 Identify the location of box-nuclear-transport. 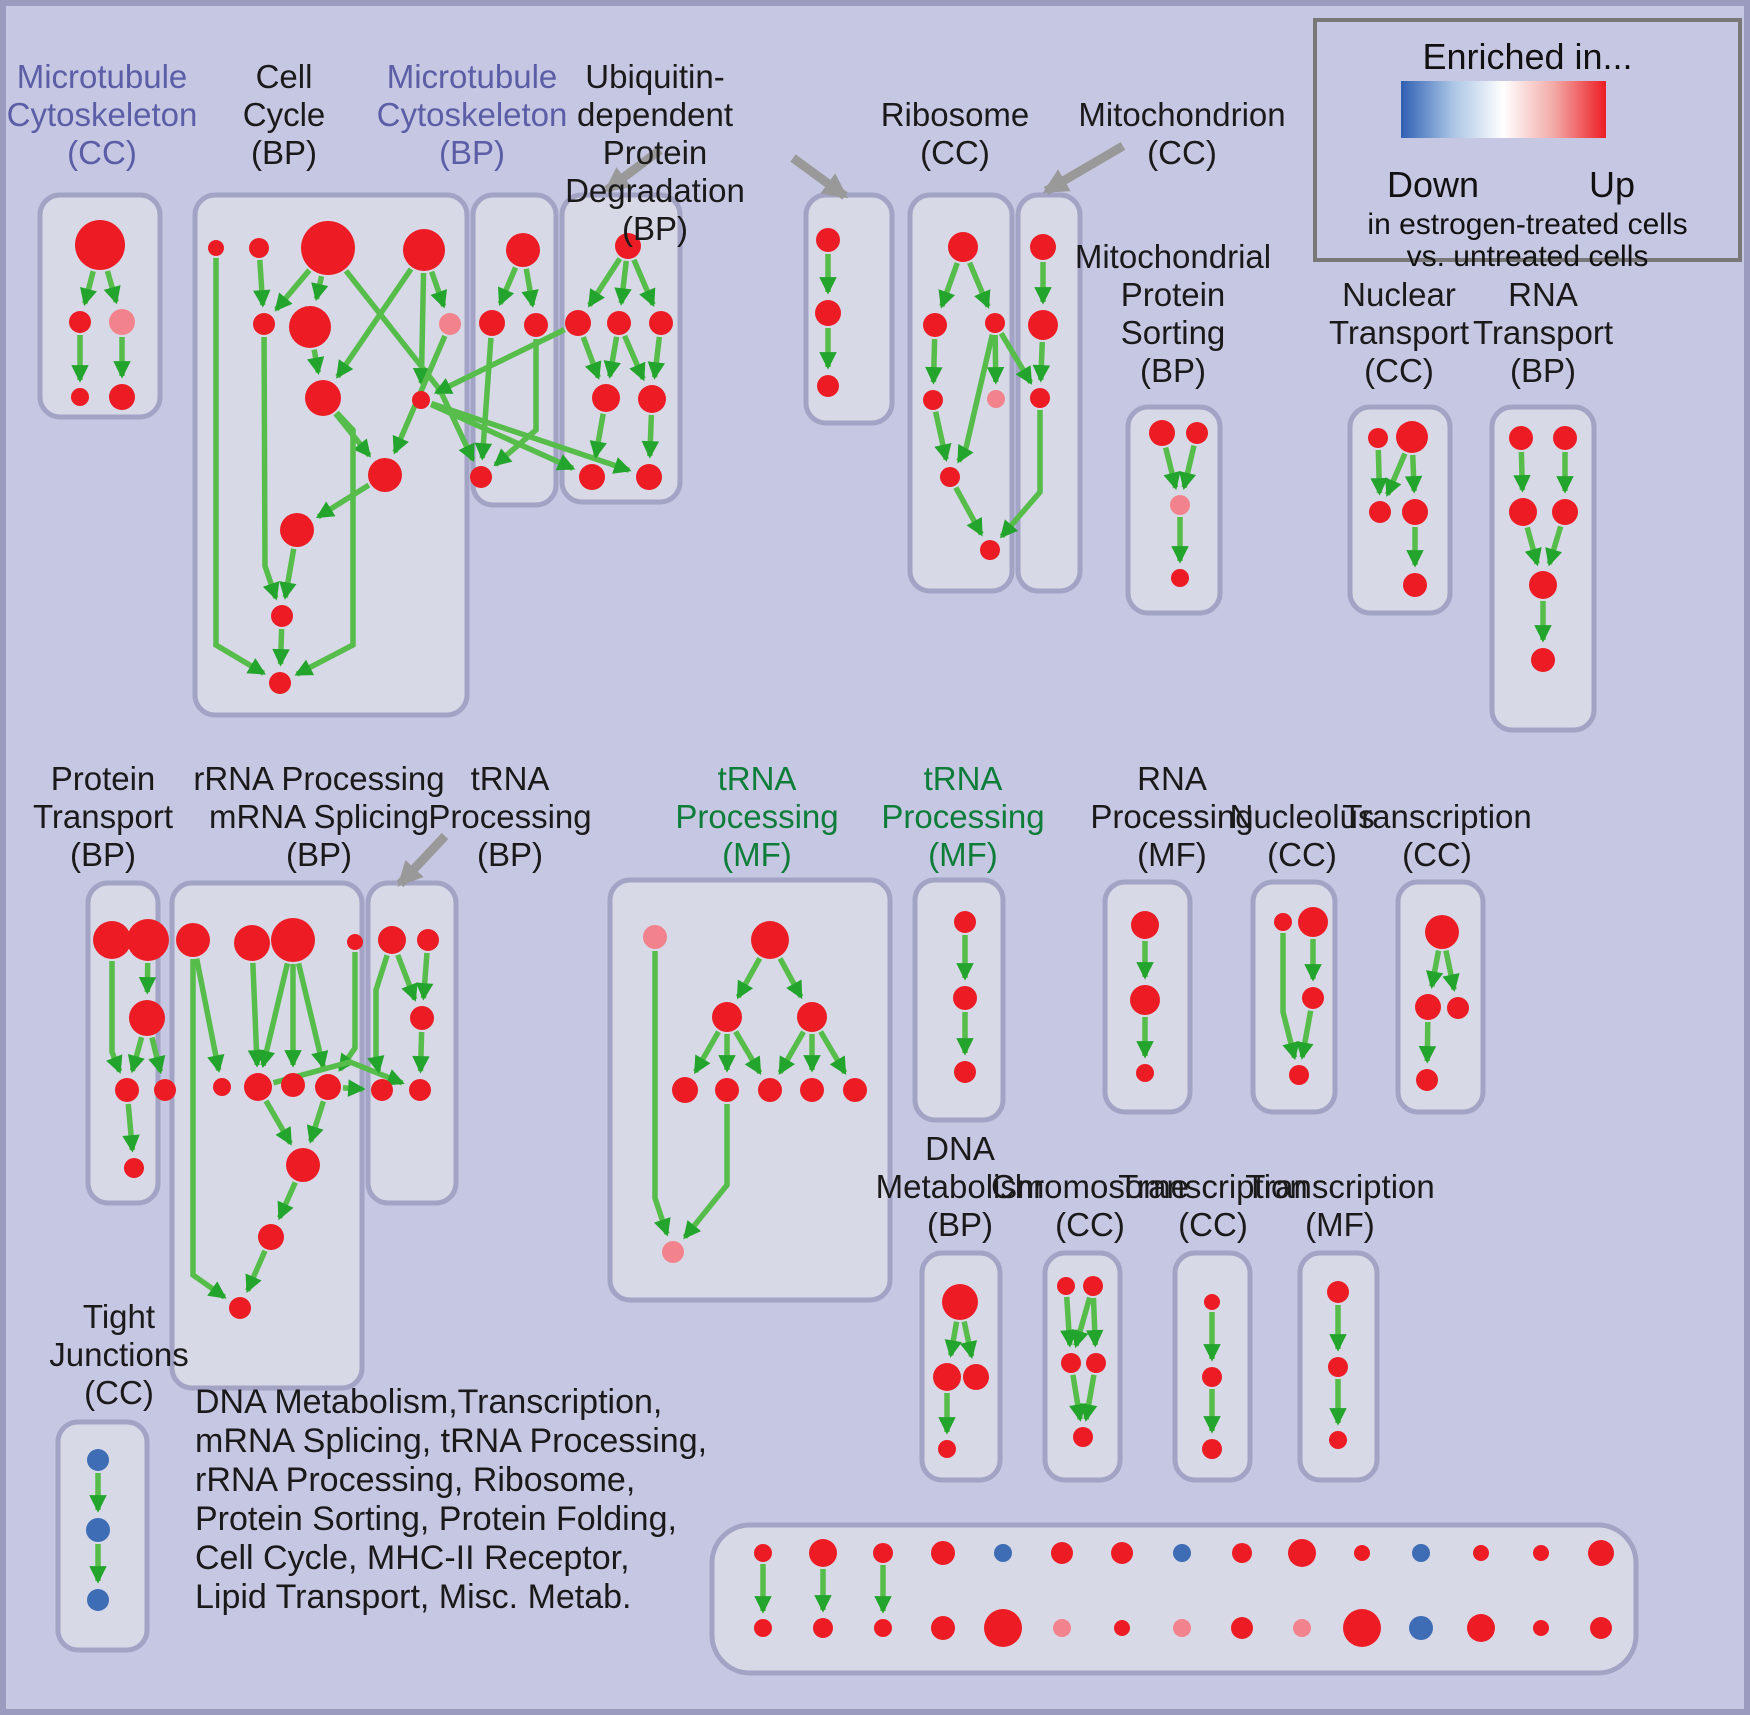
(1400, 510).